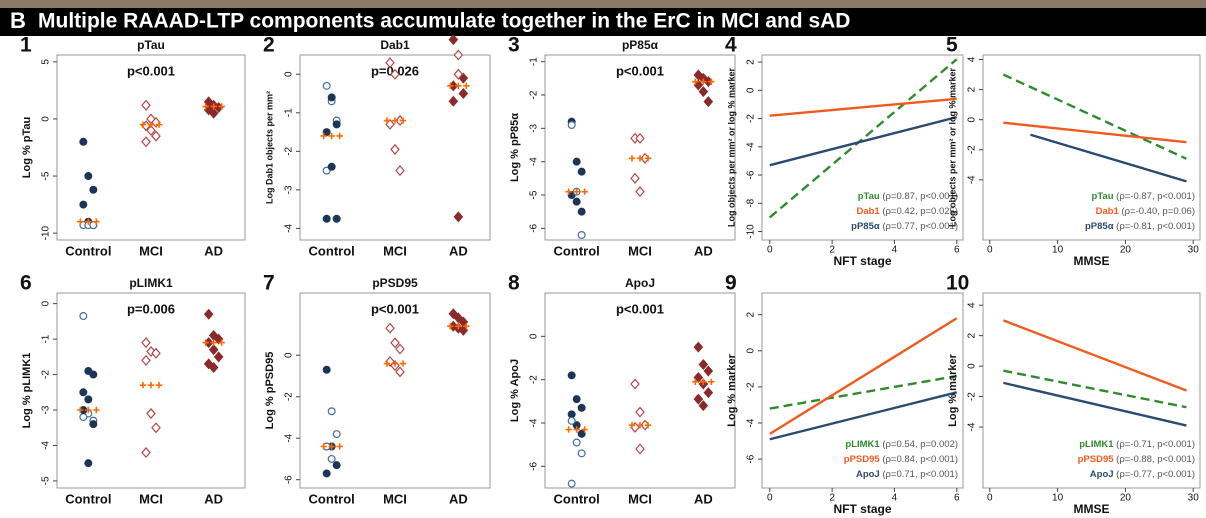  Describe the element at coordinates (269, 45) in the screenshot. I see `panel-number: 2` at that location.